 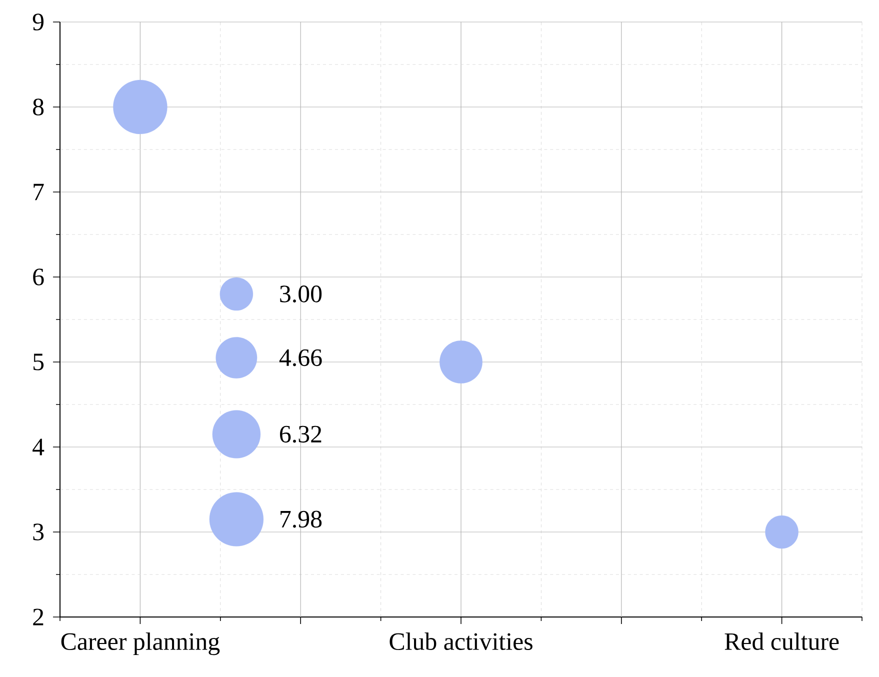 I want to click on x-tick-label: Career planning, so click(x=140, y=644).